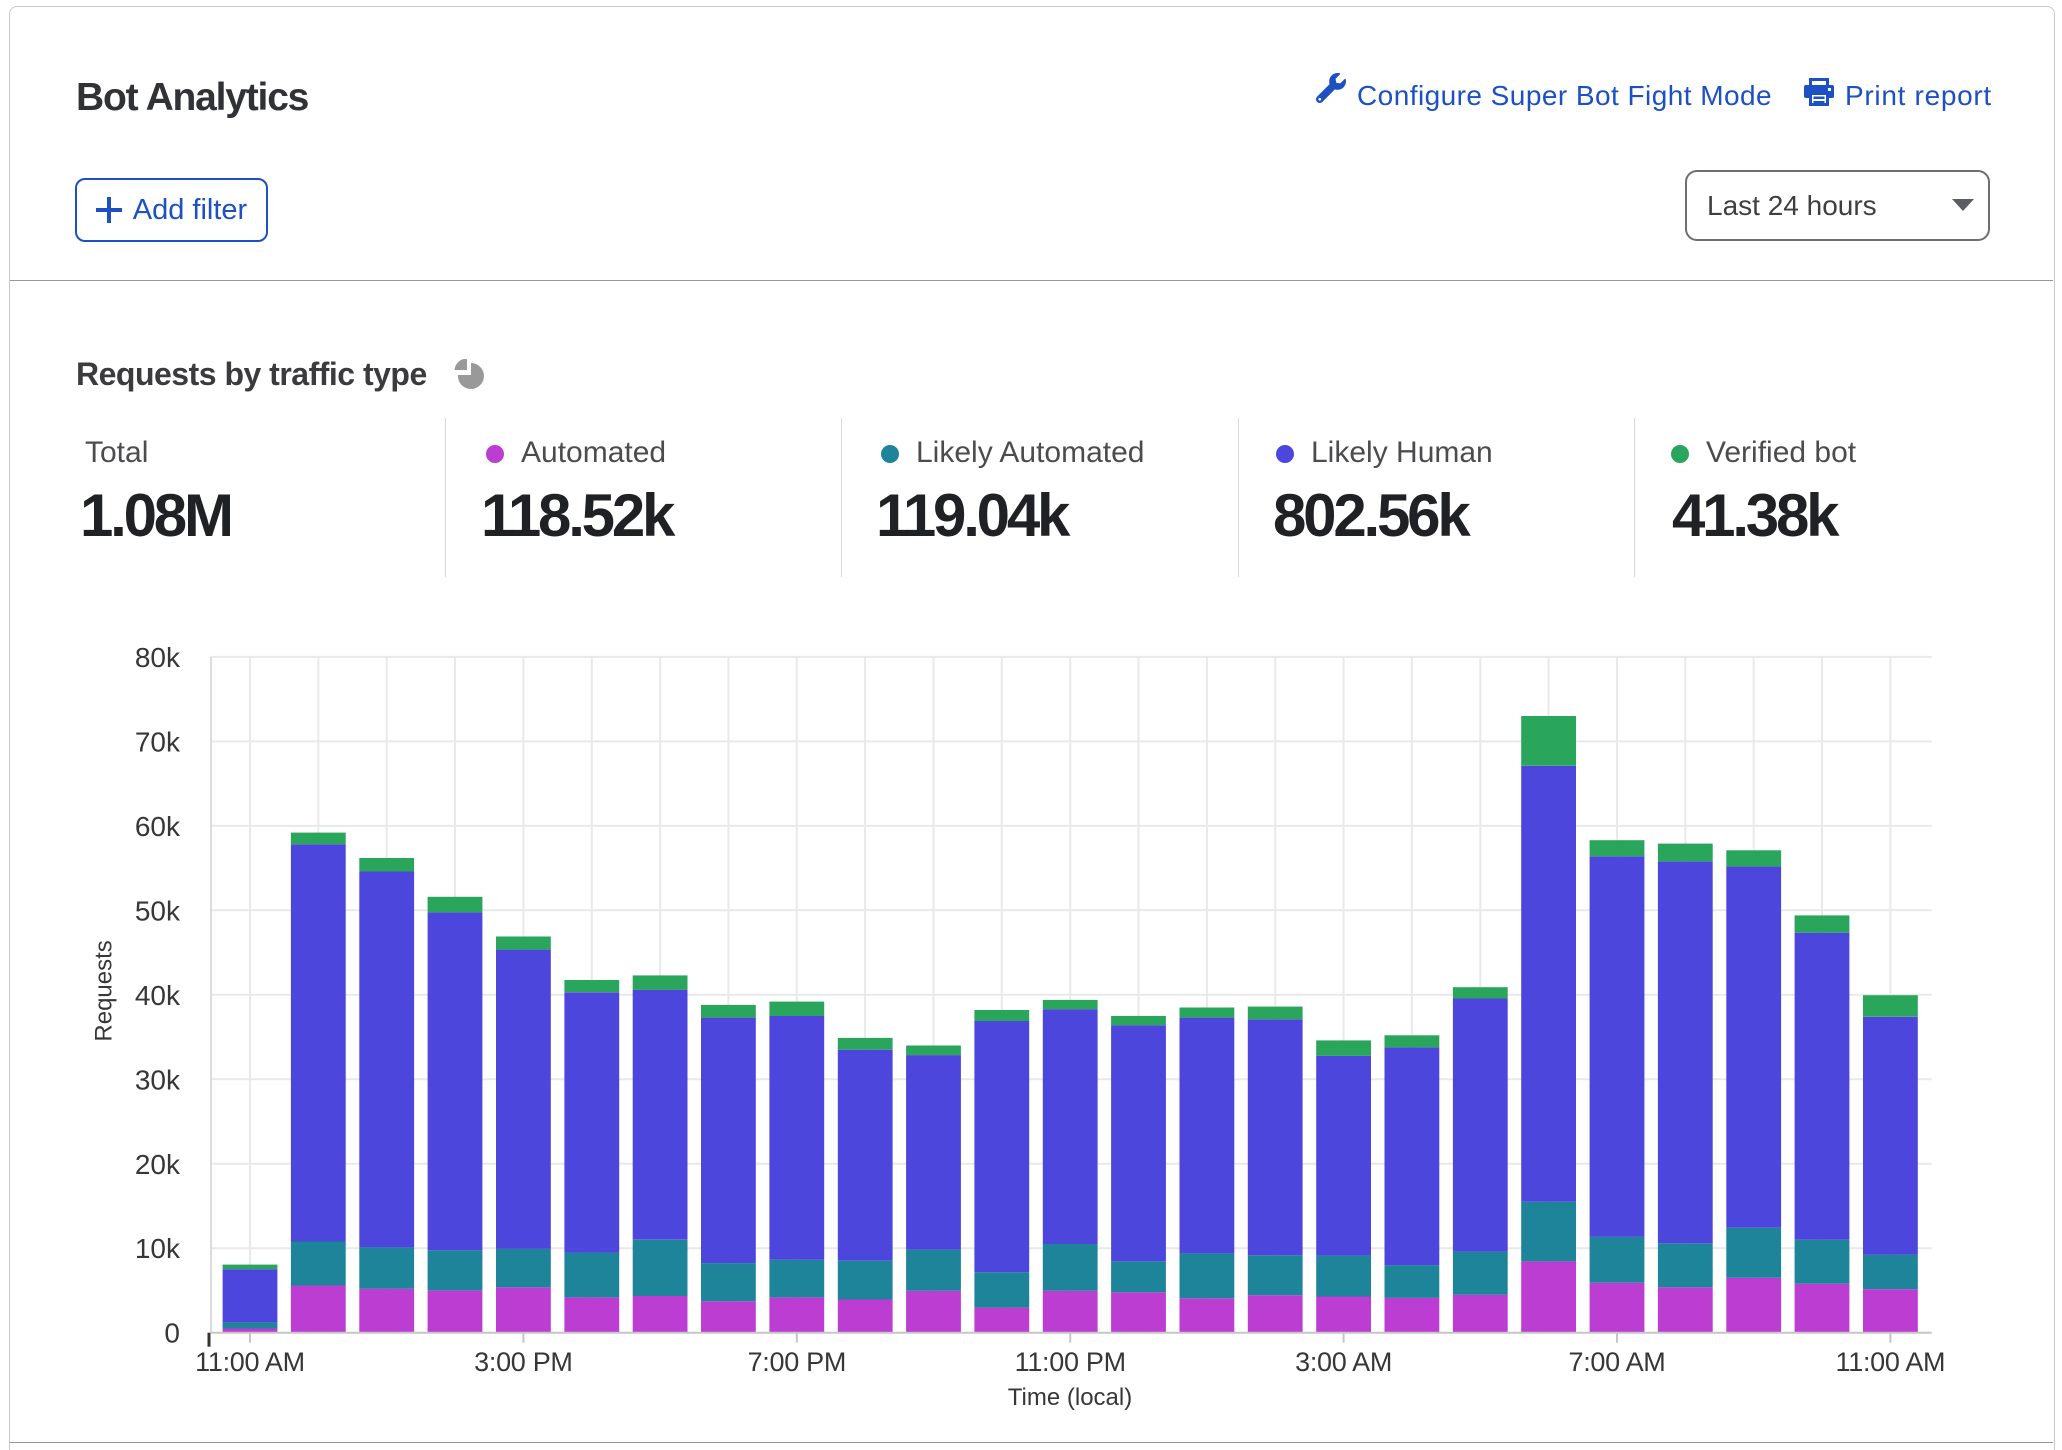 The width and height of the screenshot is (2062, 1450). Describe the element at coordinates (1070, 1362) in the screenshot. I see `svg-text: 11:00 PM` at that location.